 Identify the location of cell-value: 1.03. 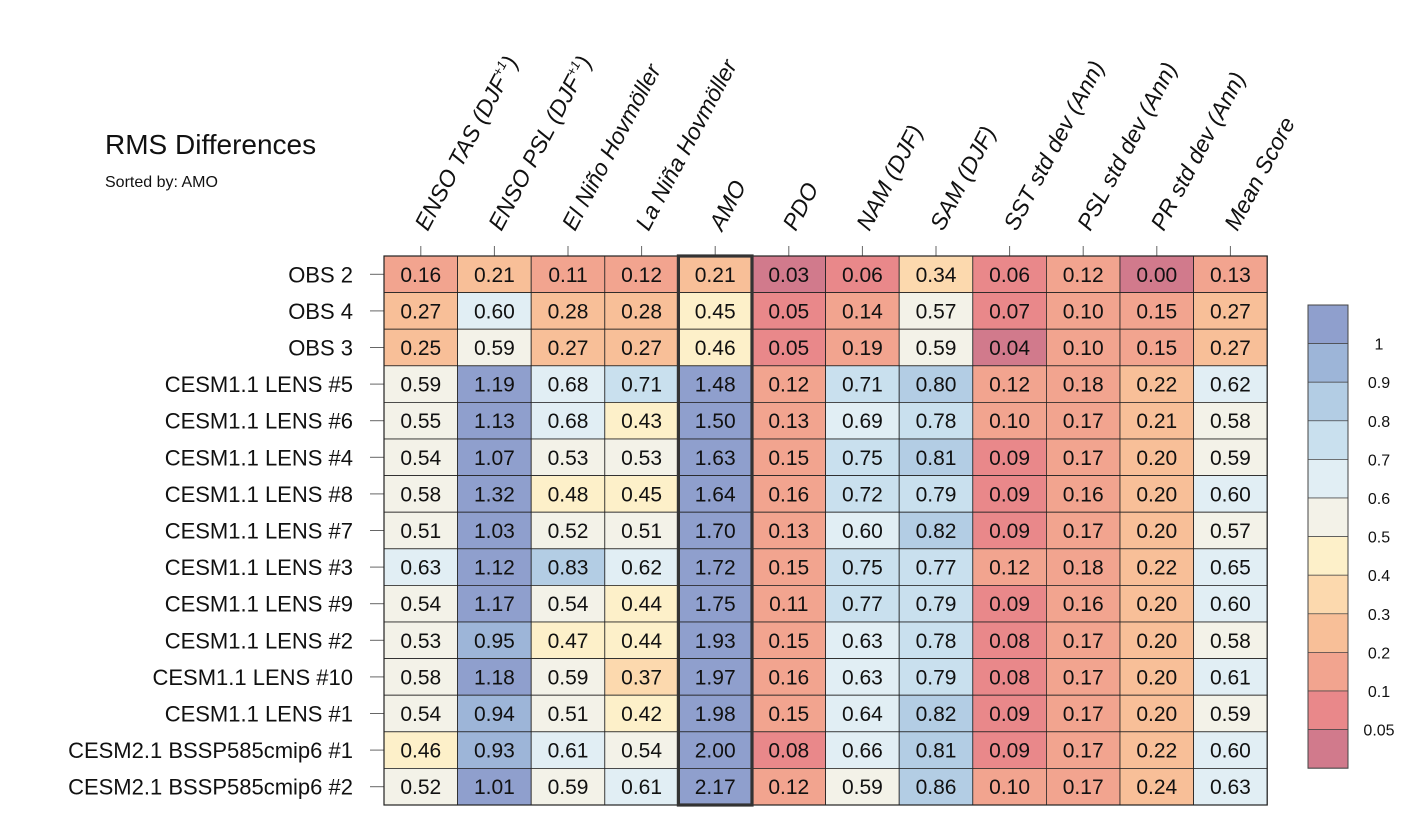
(494, 531).